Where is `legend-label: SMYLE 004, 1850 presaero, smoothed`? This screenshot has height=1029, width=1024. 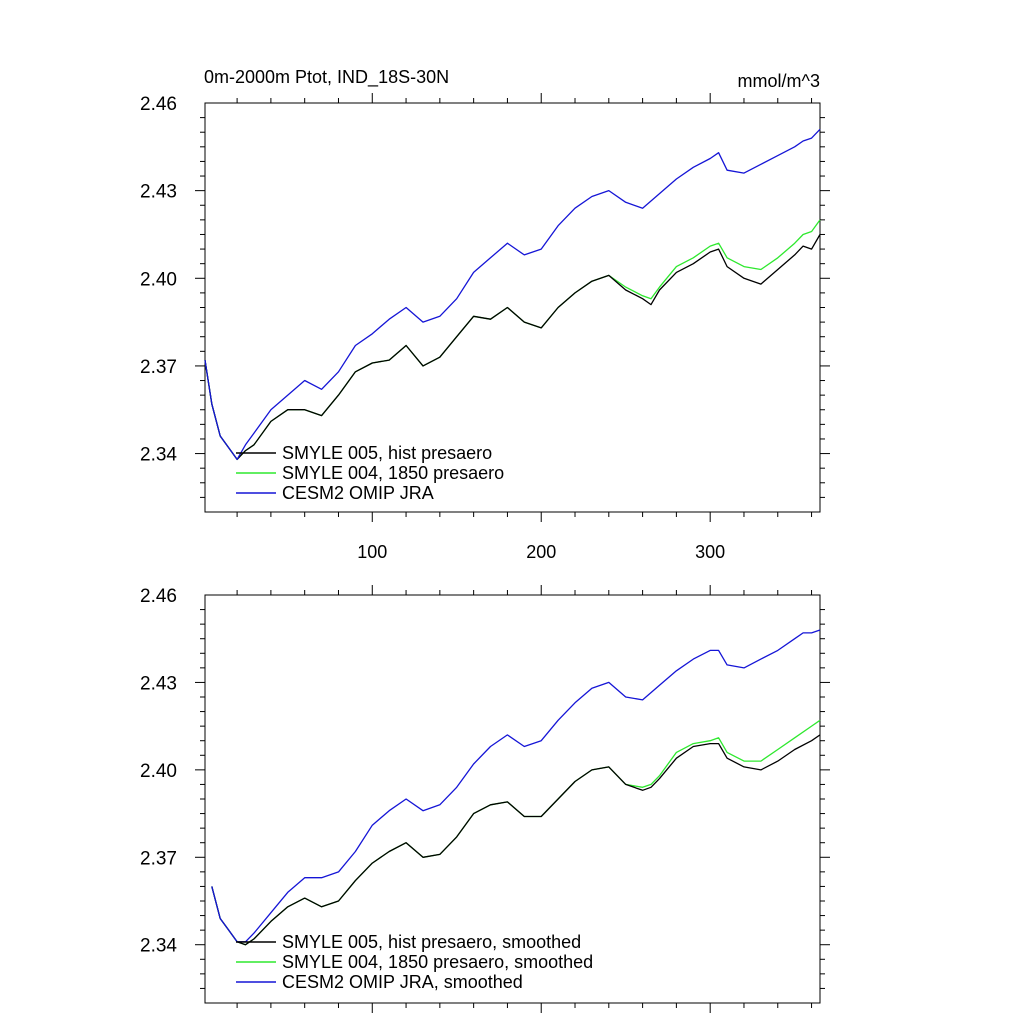
legend-label: SMYLE 004, 1850 presaero, smoothed is located at coordinates (437, 962).